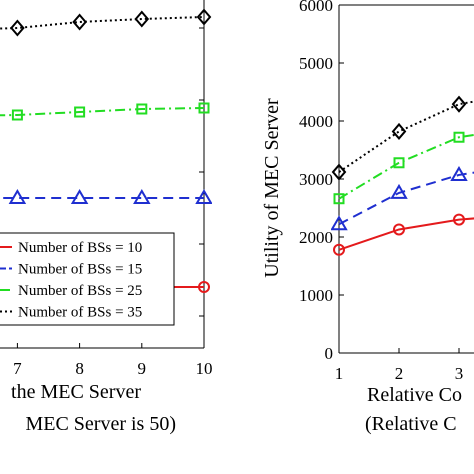 The height and width of the screenshot is (474, 474). I want to click on right-ytick-label: 4000, so click(316, 121).